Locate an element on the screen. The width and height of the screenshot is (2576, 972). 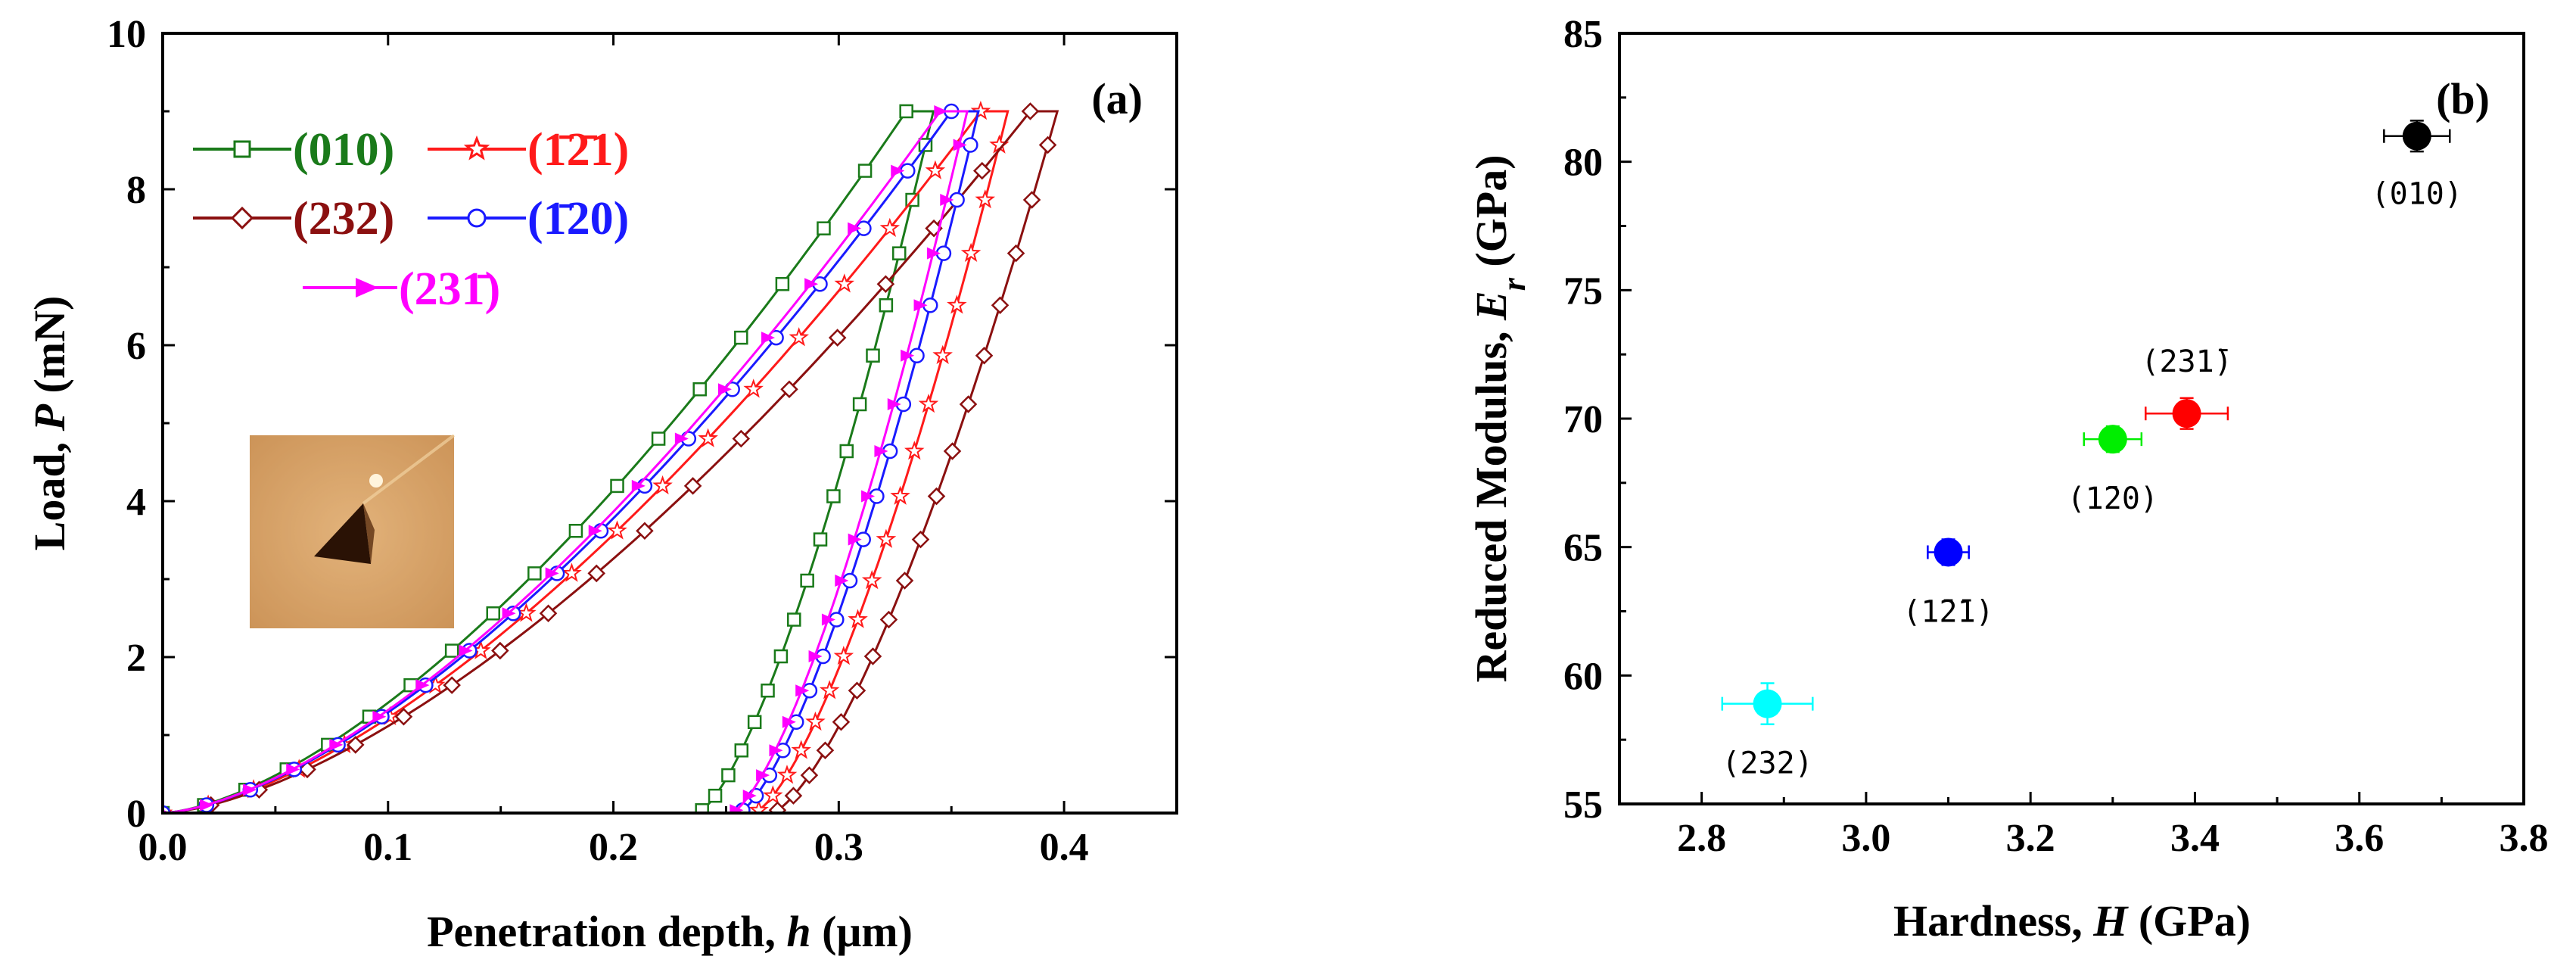
legend-entry-121: (1̄2̄1) is located at coordinates (528, 150).